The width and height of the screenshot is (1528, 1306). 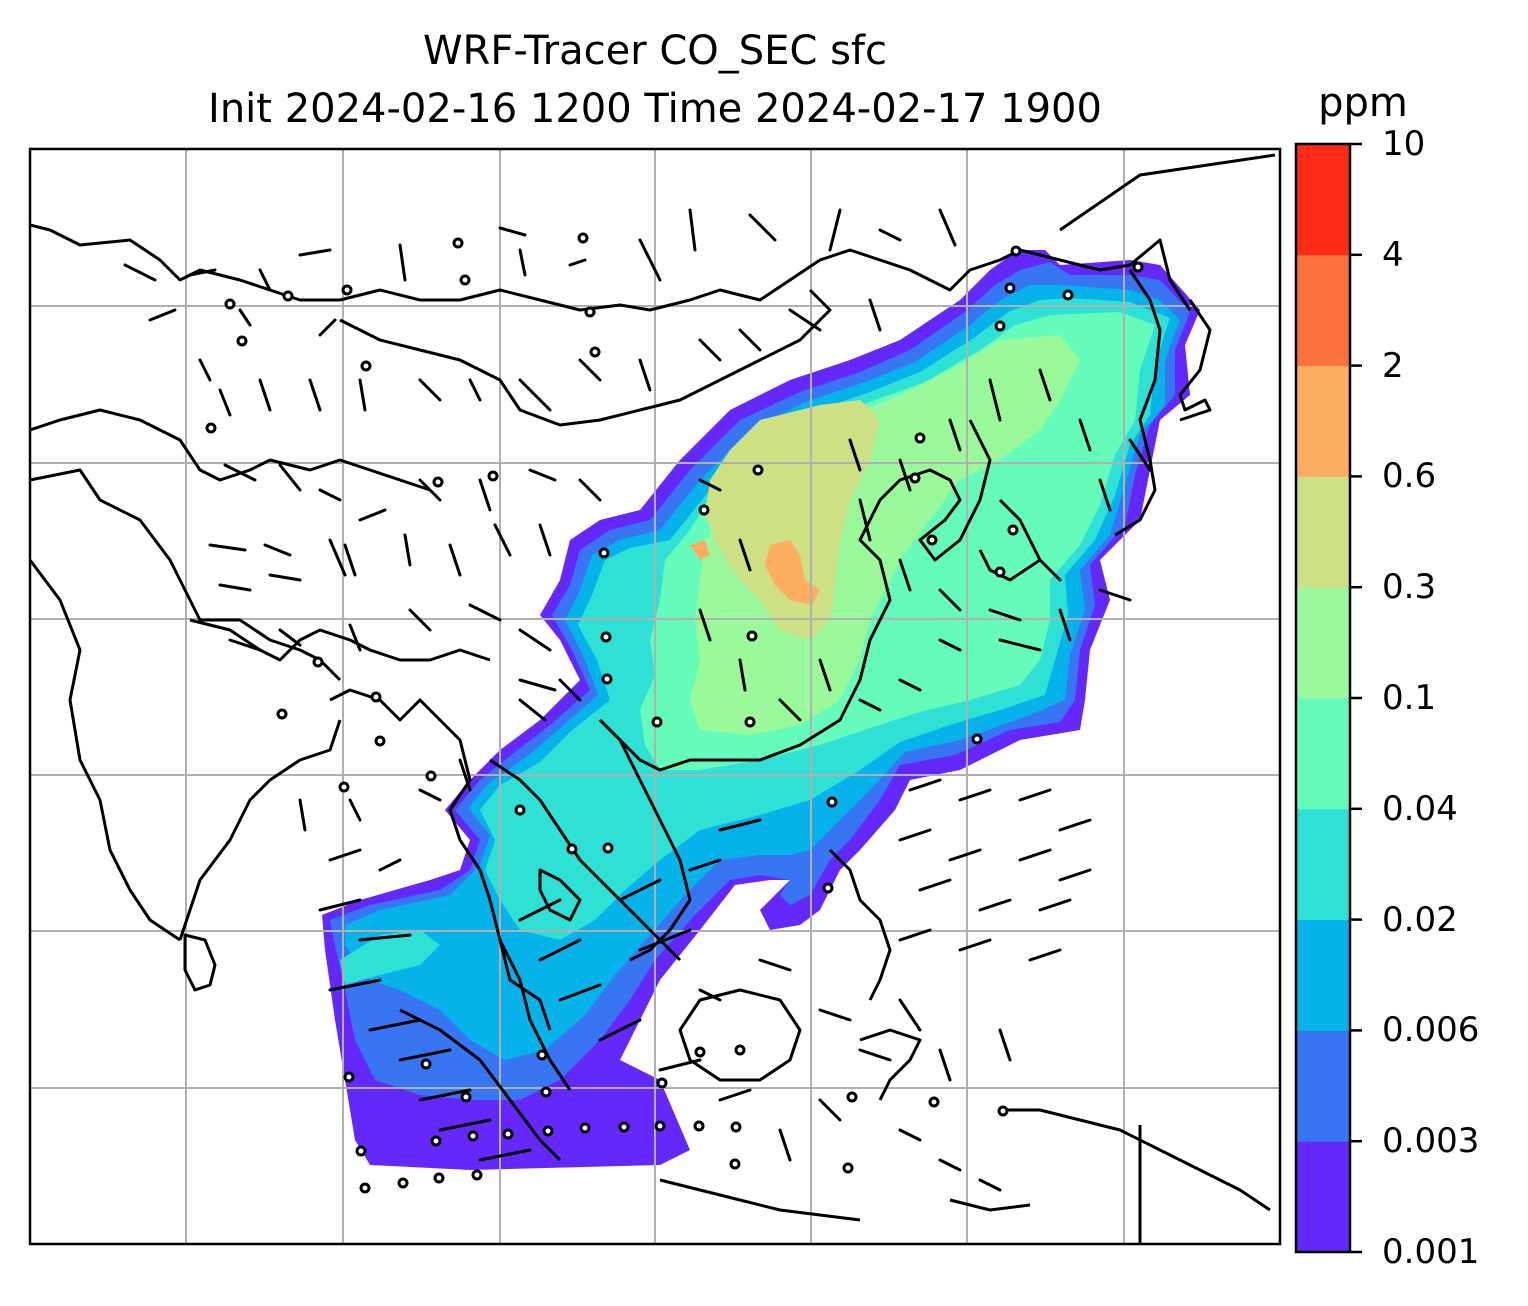 What do you see at coordinates (1409, 698) in the screenshot?
I see `colorbar-tick-label: 0.1` at bounding box center [1409, 698].